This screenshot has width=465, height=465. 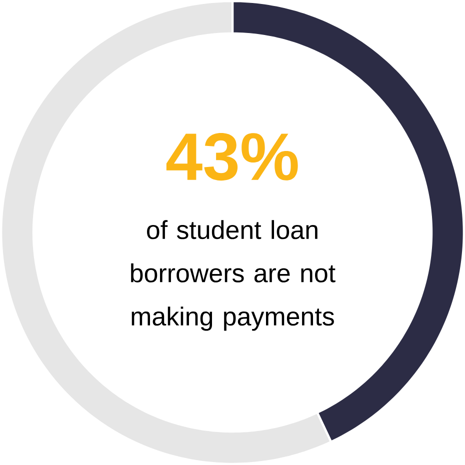 I want to click on text: of student loan borrowers are not making payments, so click(x=233, y=275).